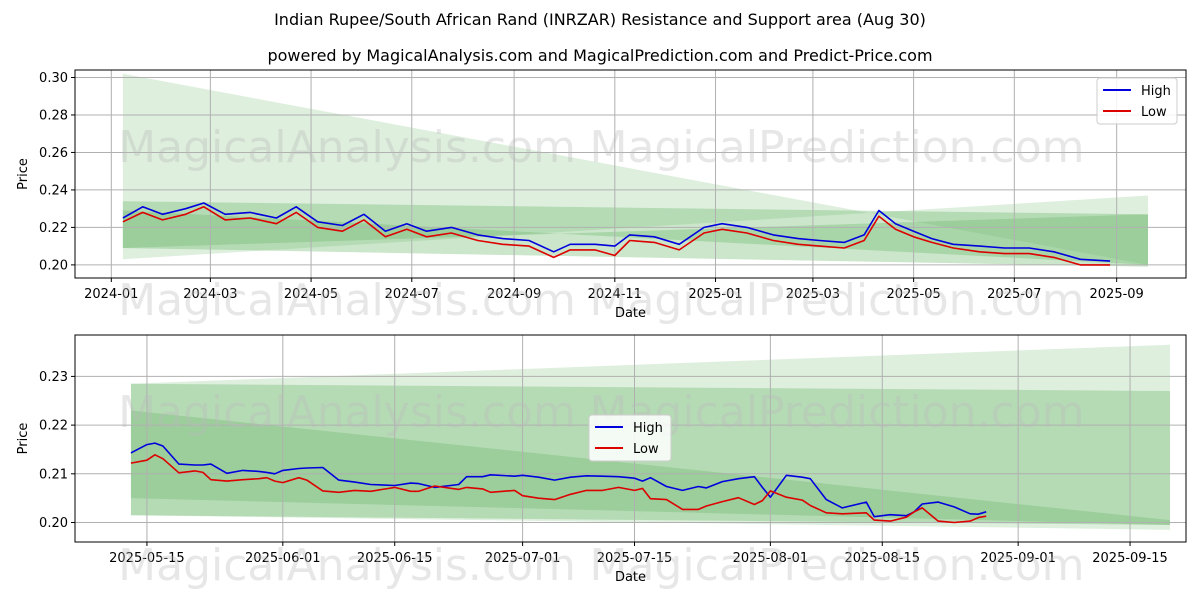 The height and width of the screenshot is (600, 1200). I want to click on x-tick-label: 2025-08-15, so click(882, 558).